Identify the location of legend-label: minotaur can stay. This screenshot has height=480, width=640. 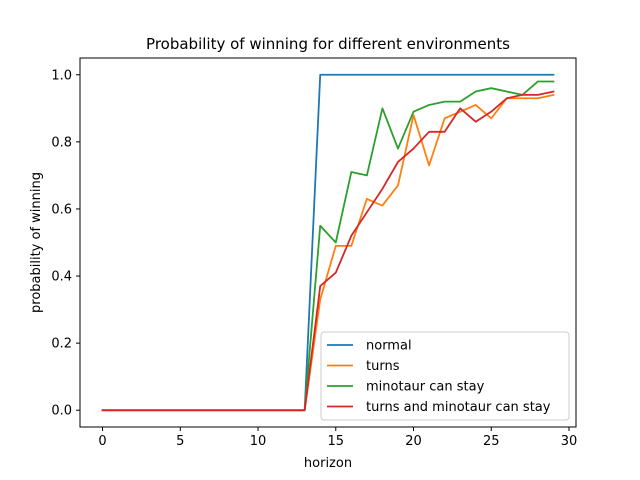
(425, 387).